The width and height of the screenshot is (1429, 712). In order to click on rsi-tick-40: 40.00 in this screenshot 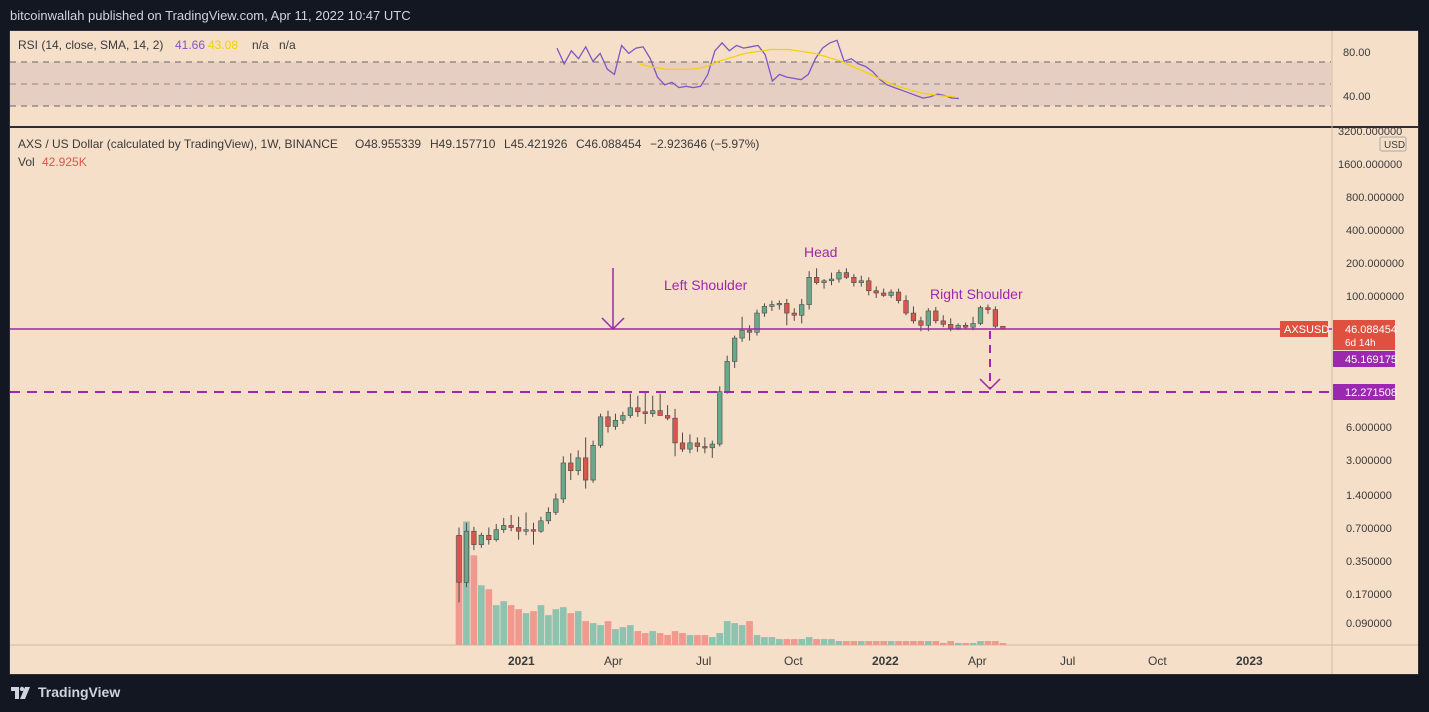, I will do `click(1357, 97)`.